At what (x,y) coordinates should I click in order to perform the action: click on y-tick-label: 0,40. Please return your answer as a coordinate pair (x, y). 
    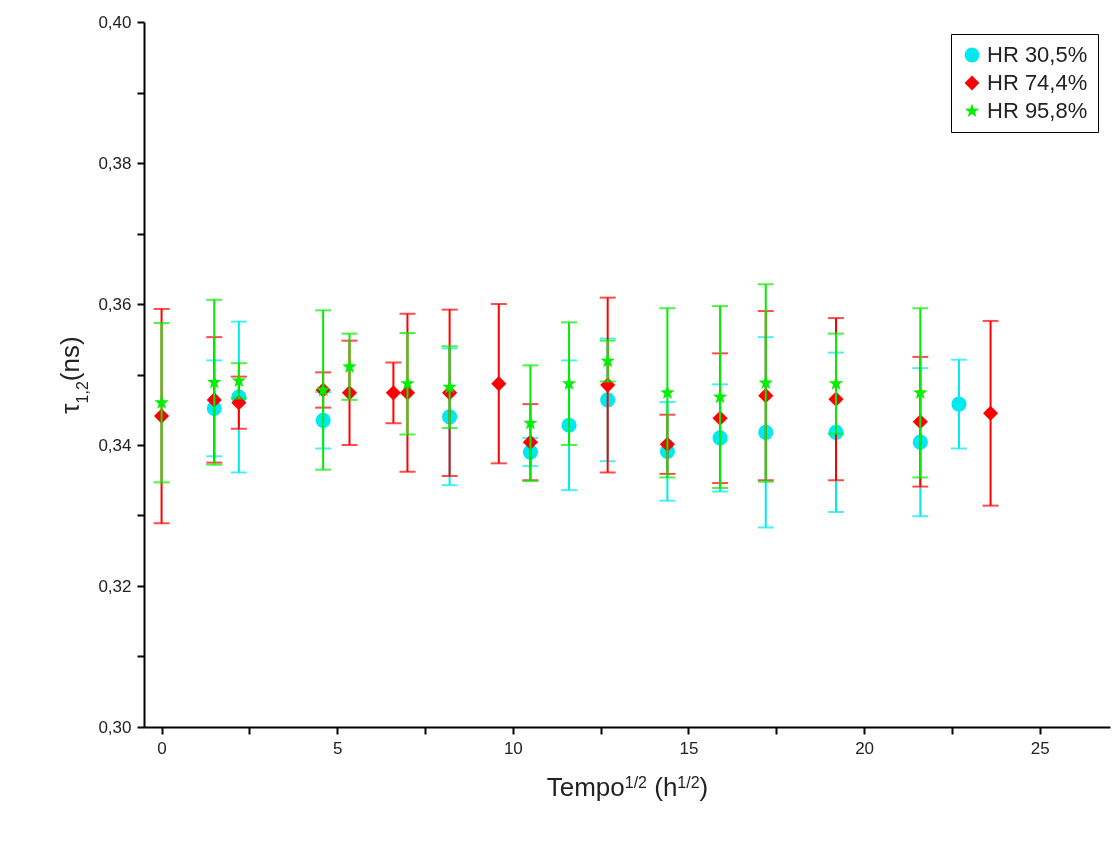
    Looking at the image, I should click on (115, 22).